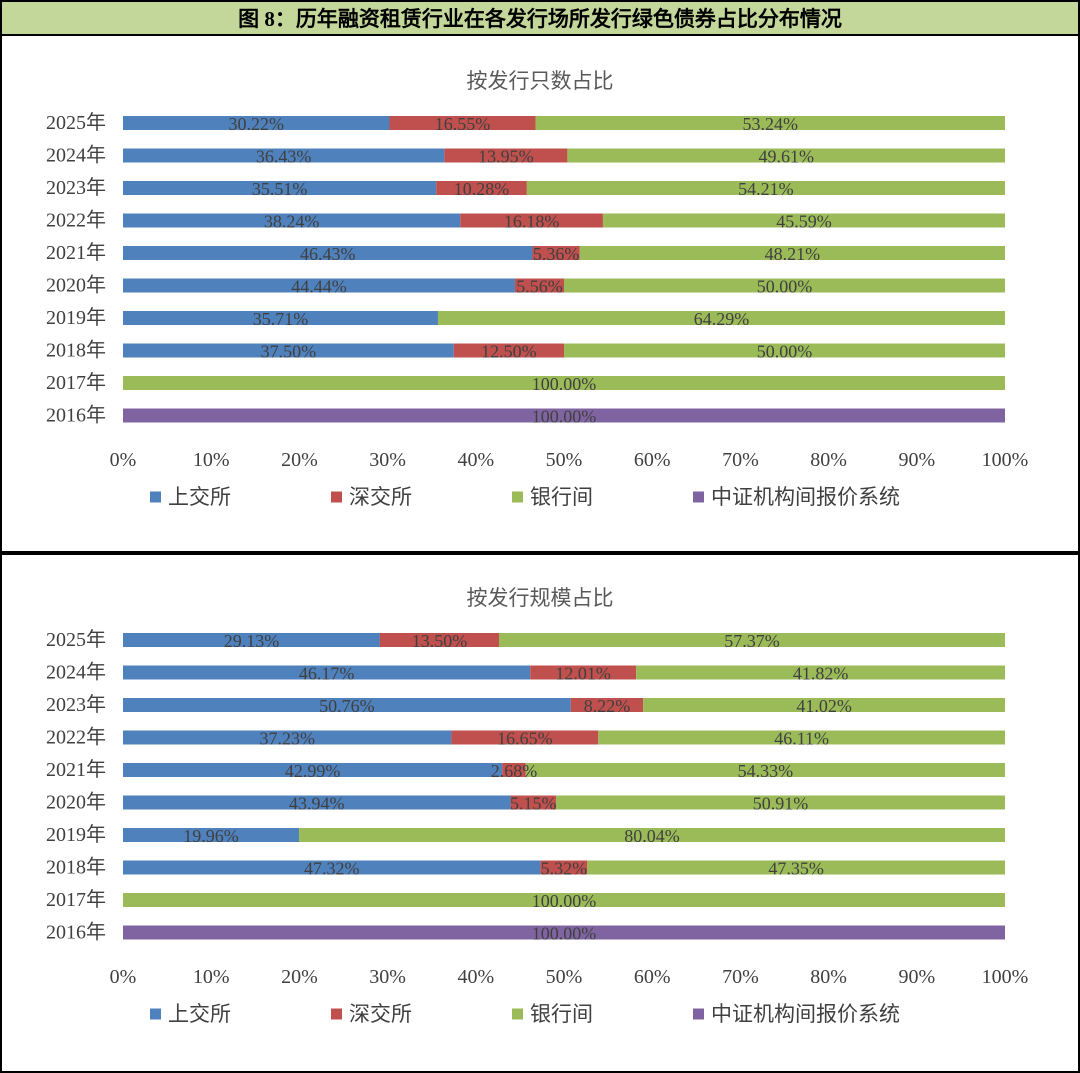 Image resolution: width=1080 pixels, height=1073 pixels. I want to click on y-tick-label: 2017年, so click(76, 382).